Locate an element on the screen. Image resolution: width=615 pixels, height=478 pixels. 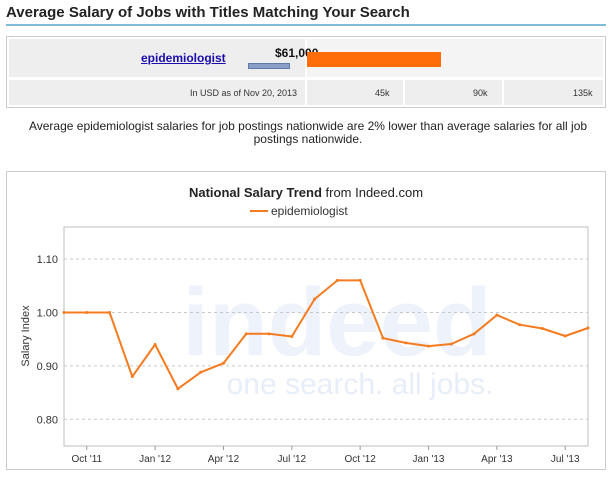
legend-label: epidemiologist is located at coordinates (309, 211).